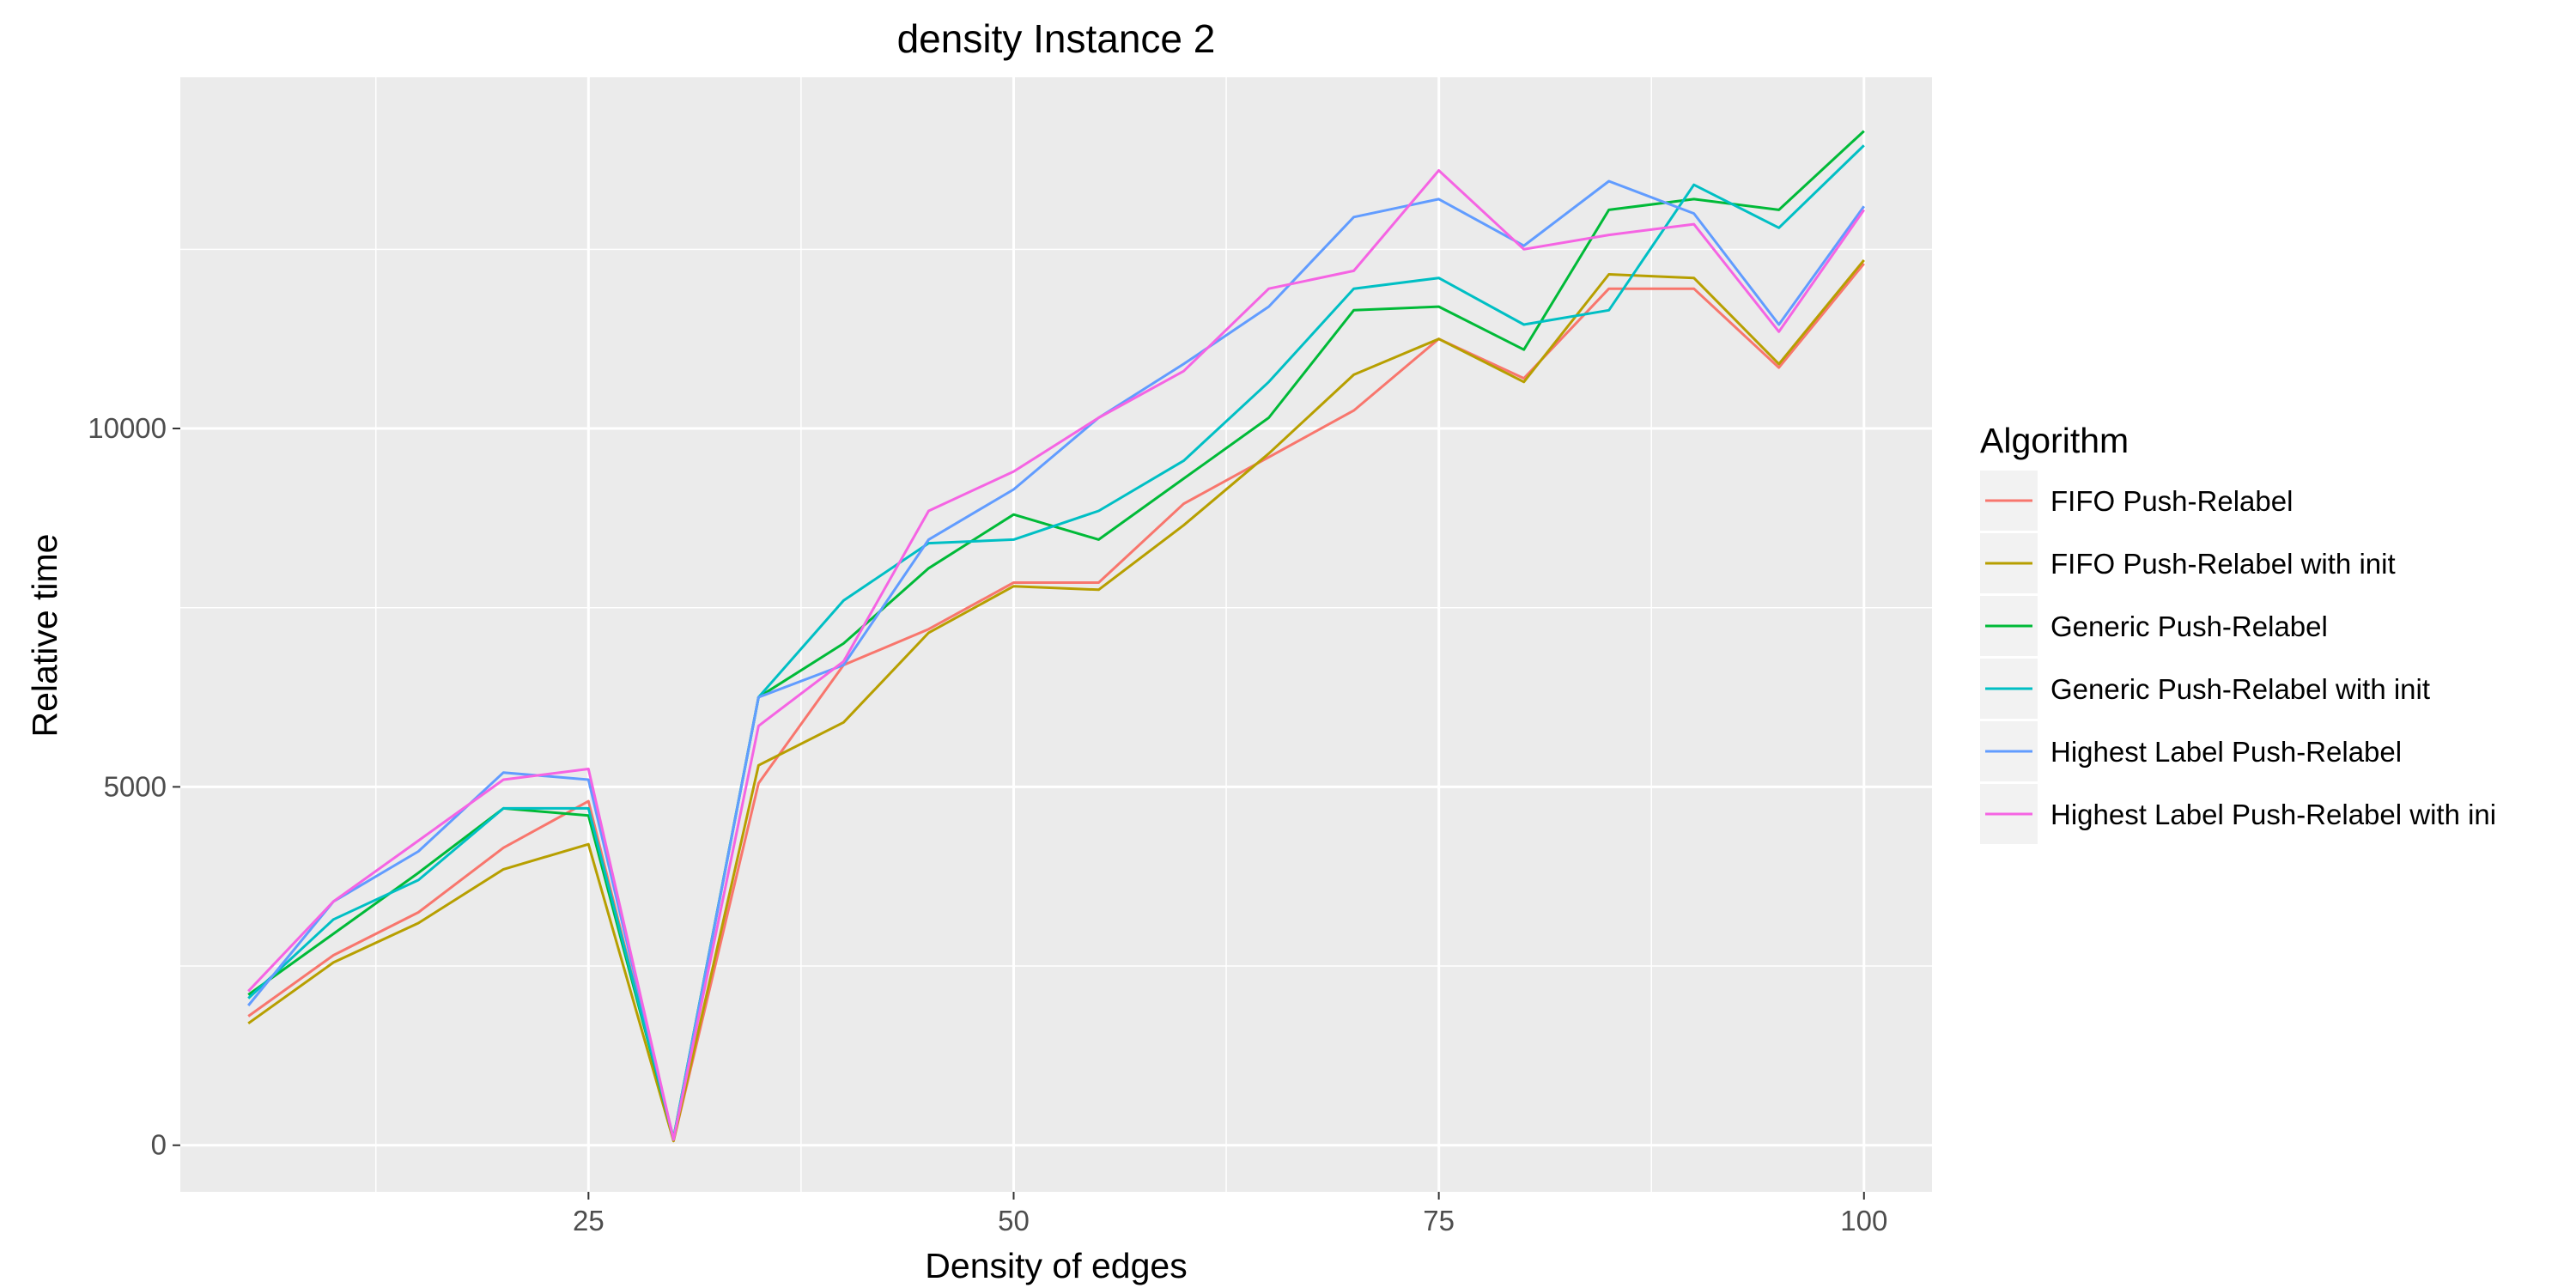 This screenshot has height=1288, width=2576. What do you see at coordinates (2223, 564) in the screenshot?
I see `legend-label: FIFO Push-Relabel with init` at bounding box center [2223, 564].